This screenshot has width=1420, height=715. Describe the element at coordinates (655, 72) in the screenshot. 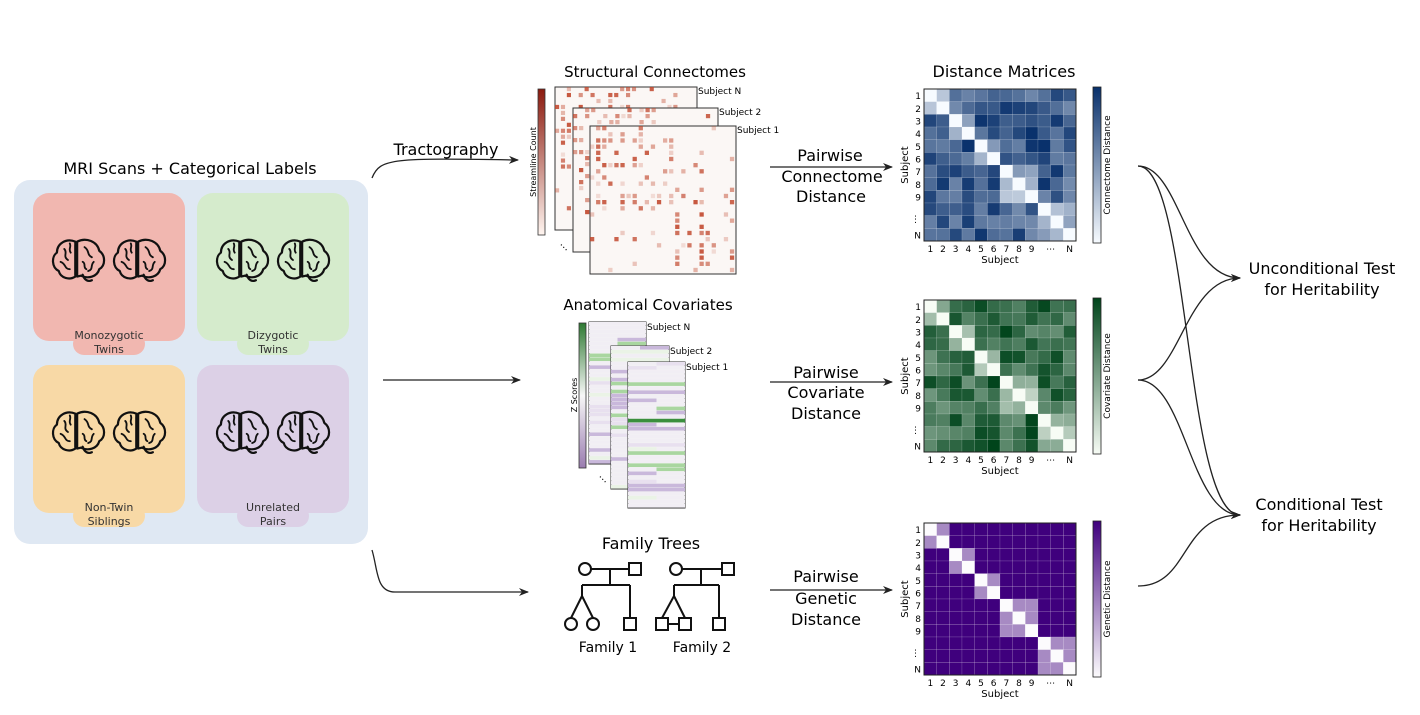

I see `connectomes-title: Structural Connectomes` at that location.